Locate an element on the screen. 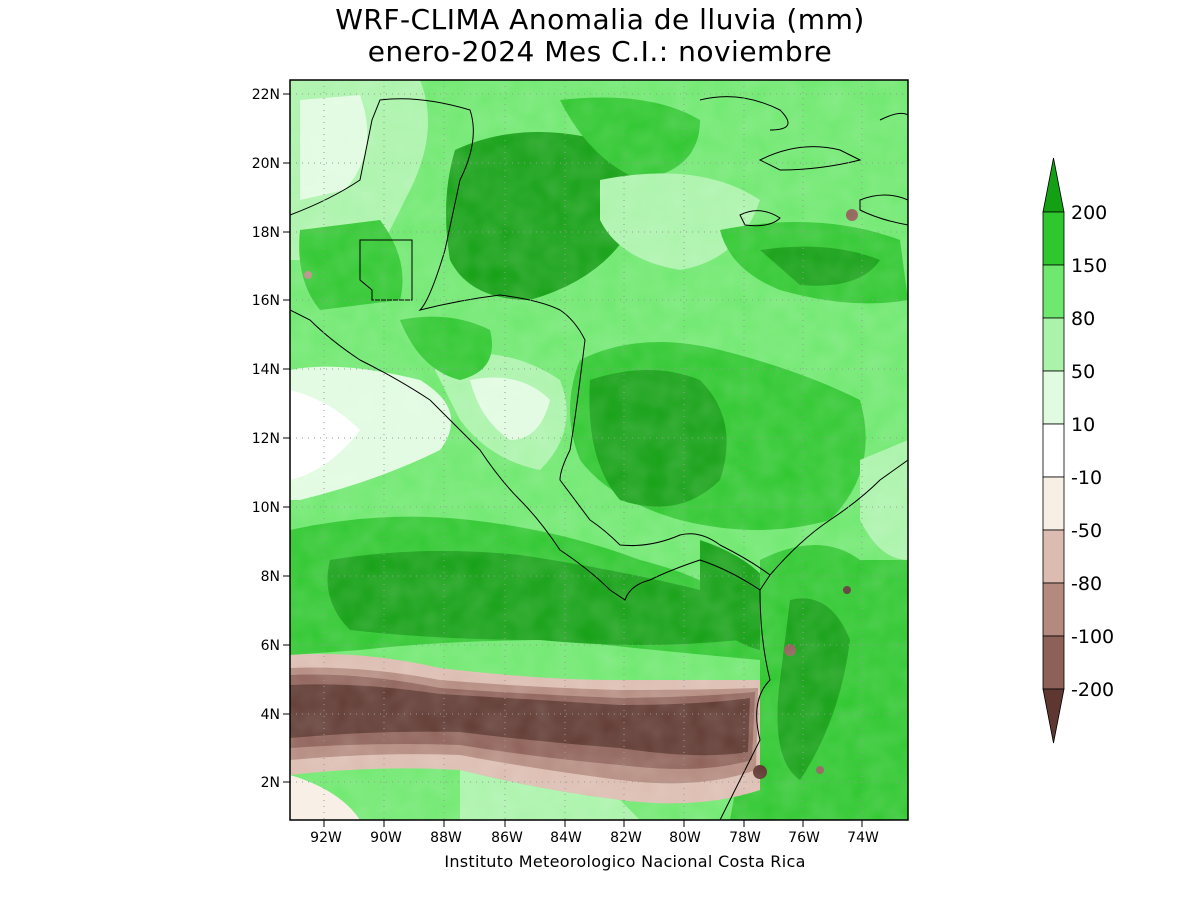  lat-label: 8N is located at coordinates (270, 577).